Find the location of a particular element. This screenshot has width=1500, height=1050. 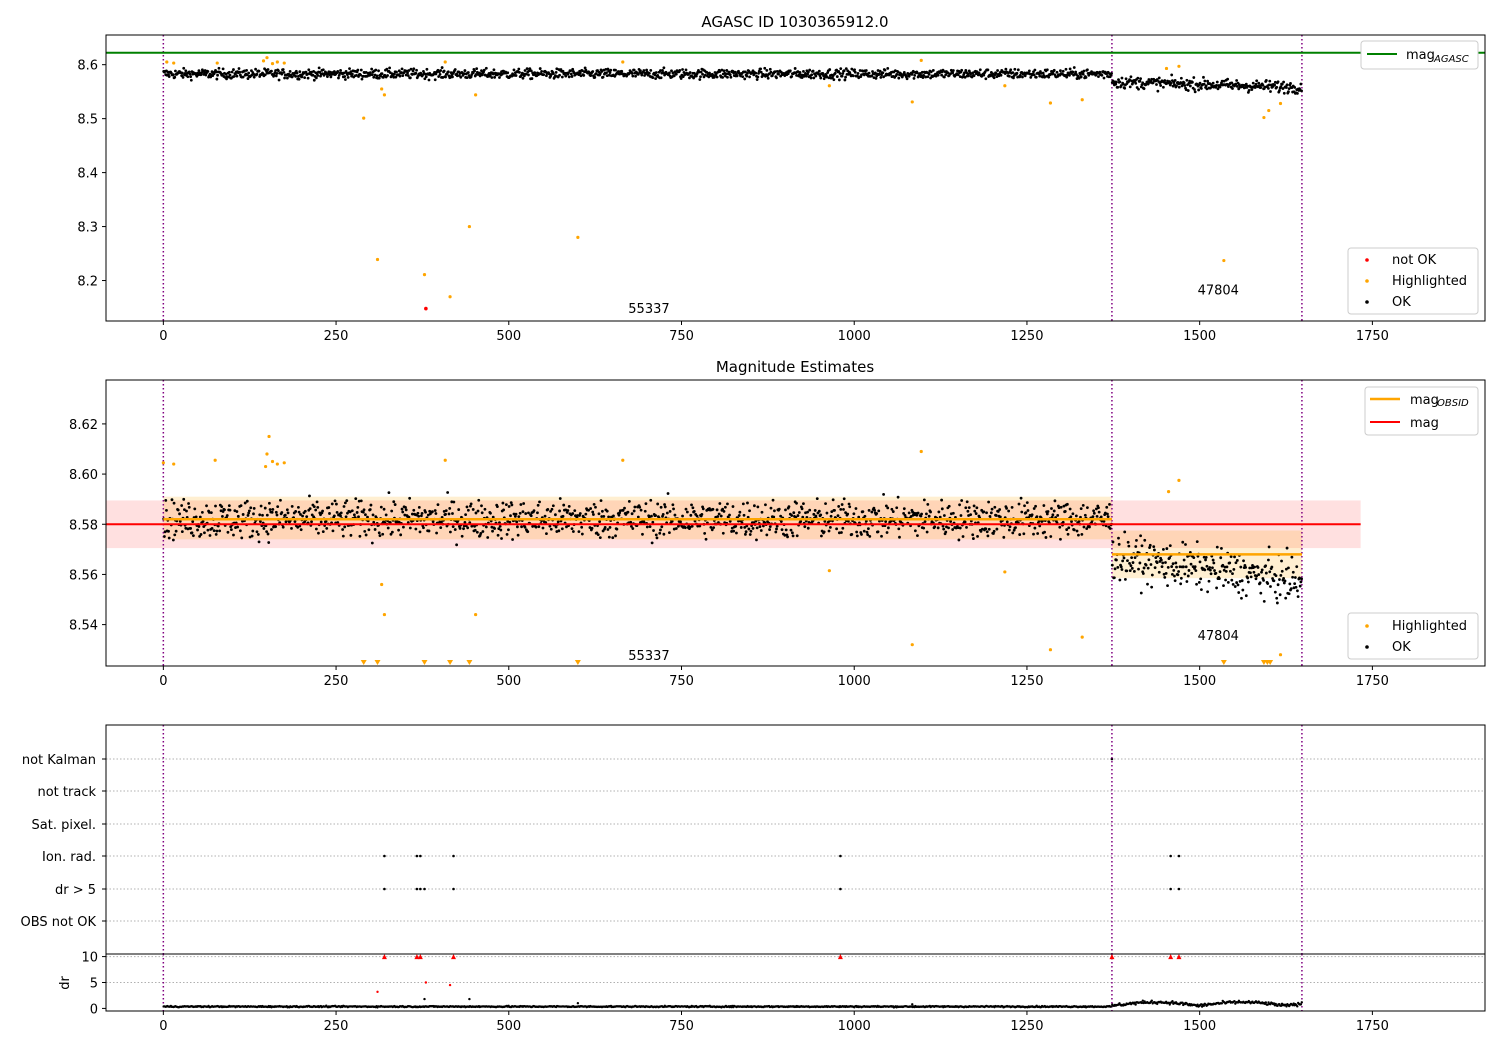

not-ok-point is located at coordinates (426, 308).